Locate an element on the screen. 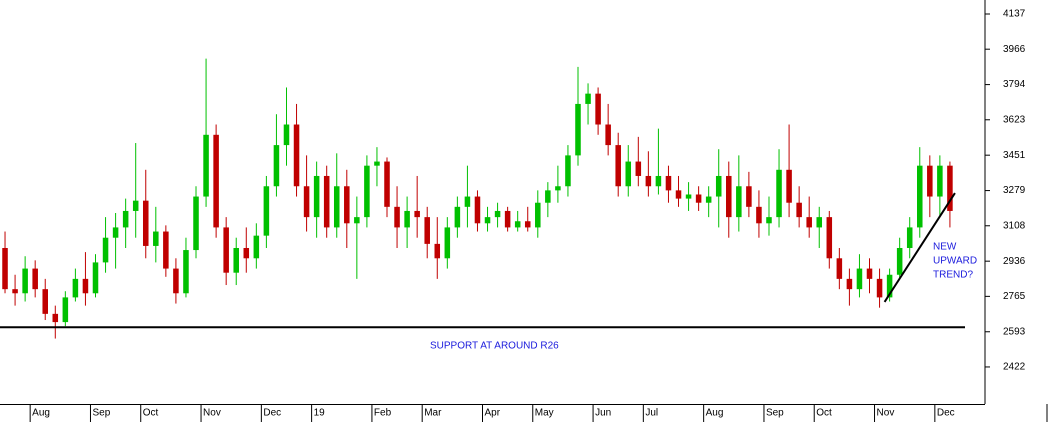  trend-line is located at coordinates (919, 247).